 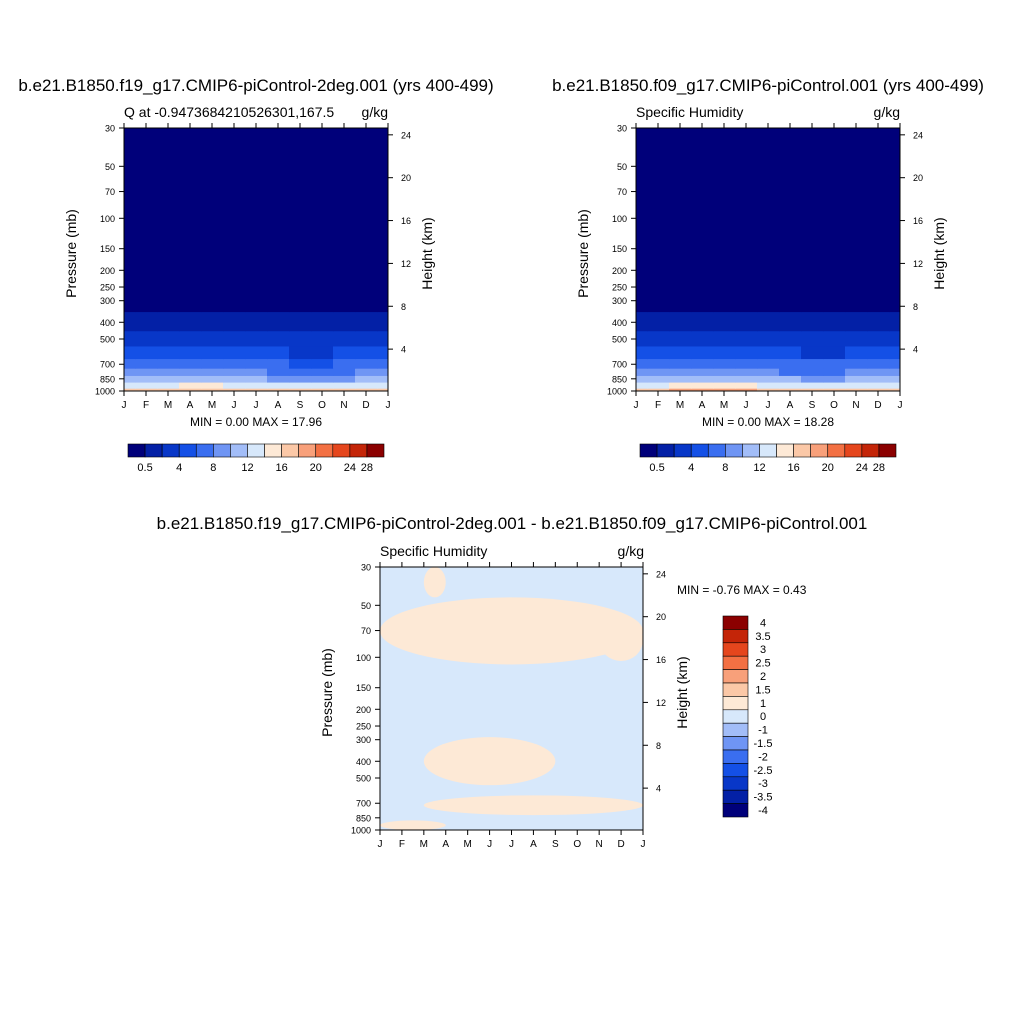 I want to click on panel-2-stats: MIN = 0.00 MAX = 18.28, so click(x=768, y=422).